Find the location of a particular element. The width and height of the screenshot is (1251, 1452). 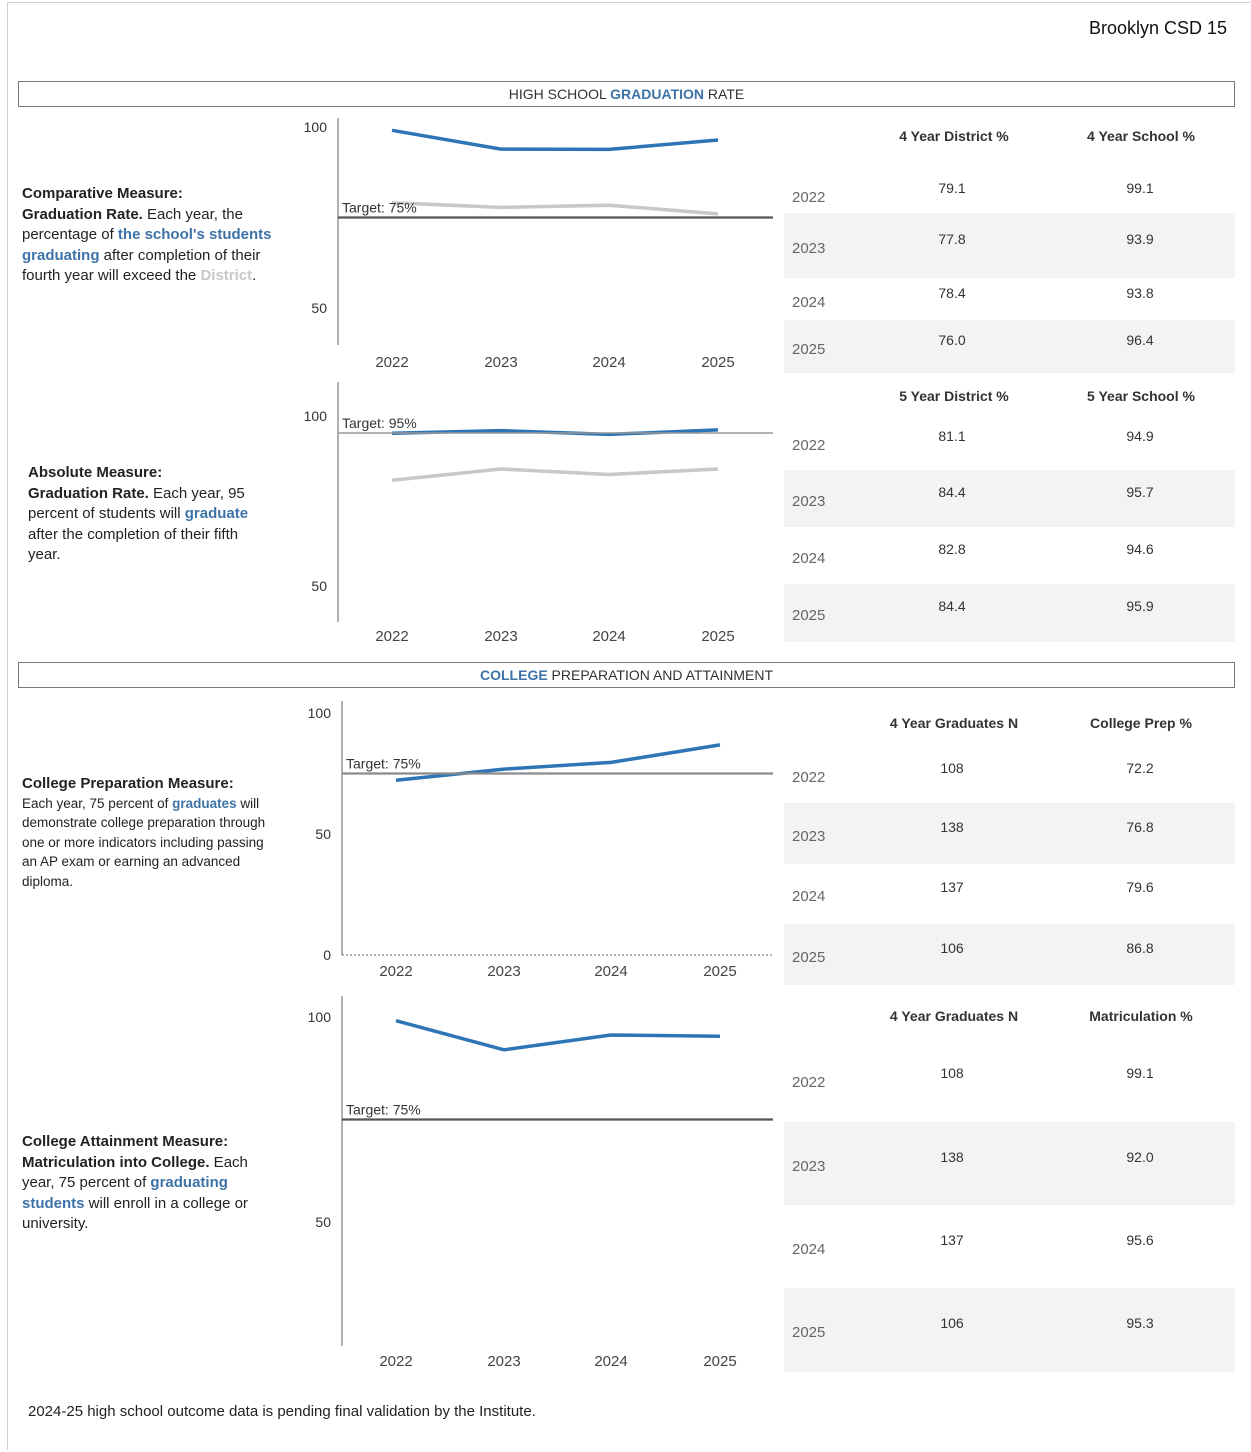

chart-college-prep: 100 50 0 2022 2023 2024 2025 Target: 75% is located at coordinates (537, 840).